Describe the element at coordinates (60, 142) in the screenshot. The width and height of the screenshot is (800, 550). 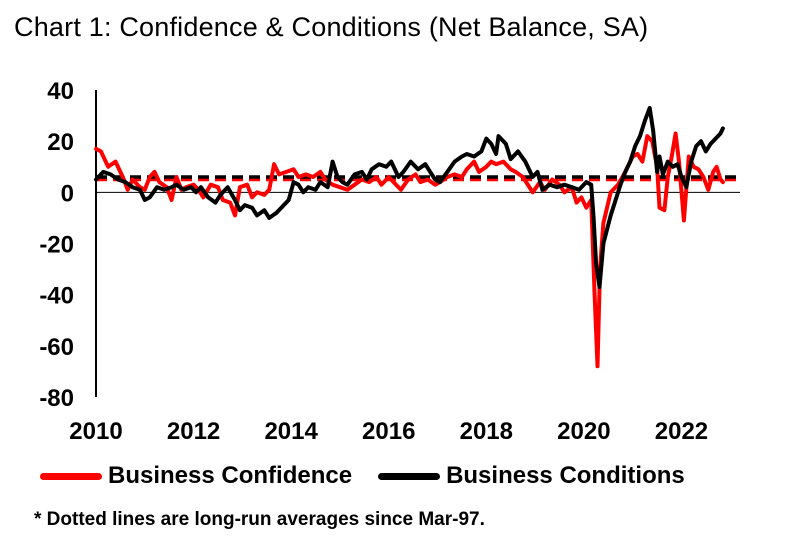
I see `y-tick-label: 20` at that location.